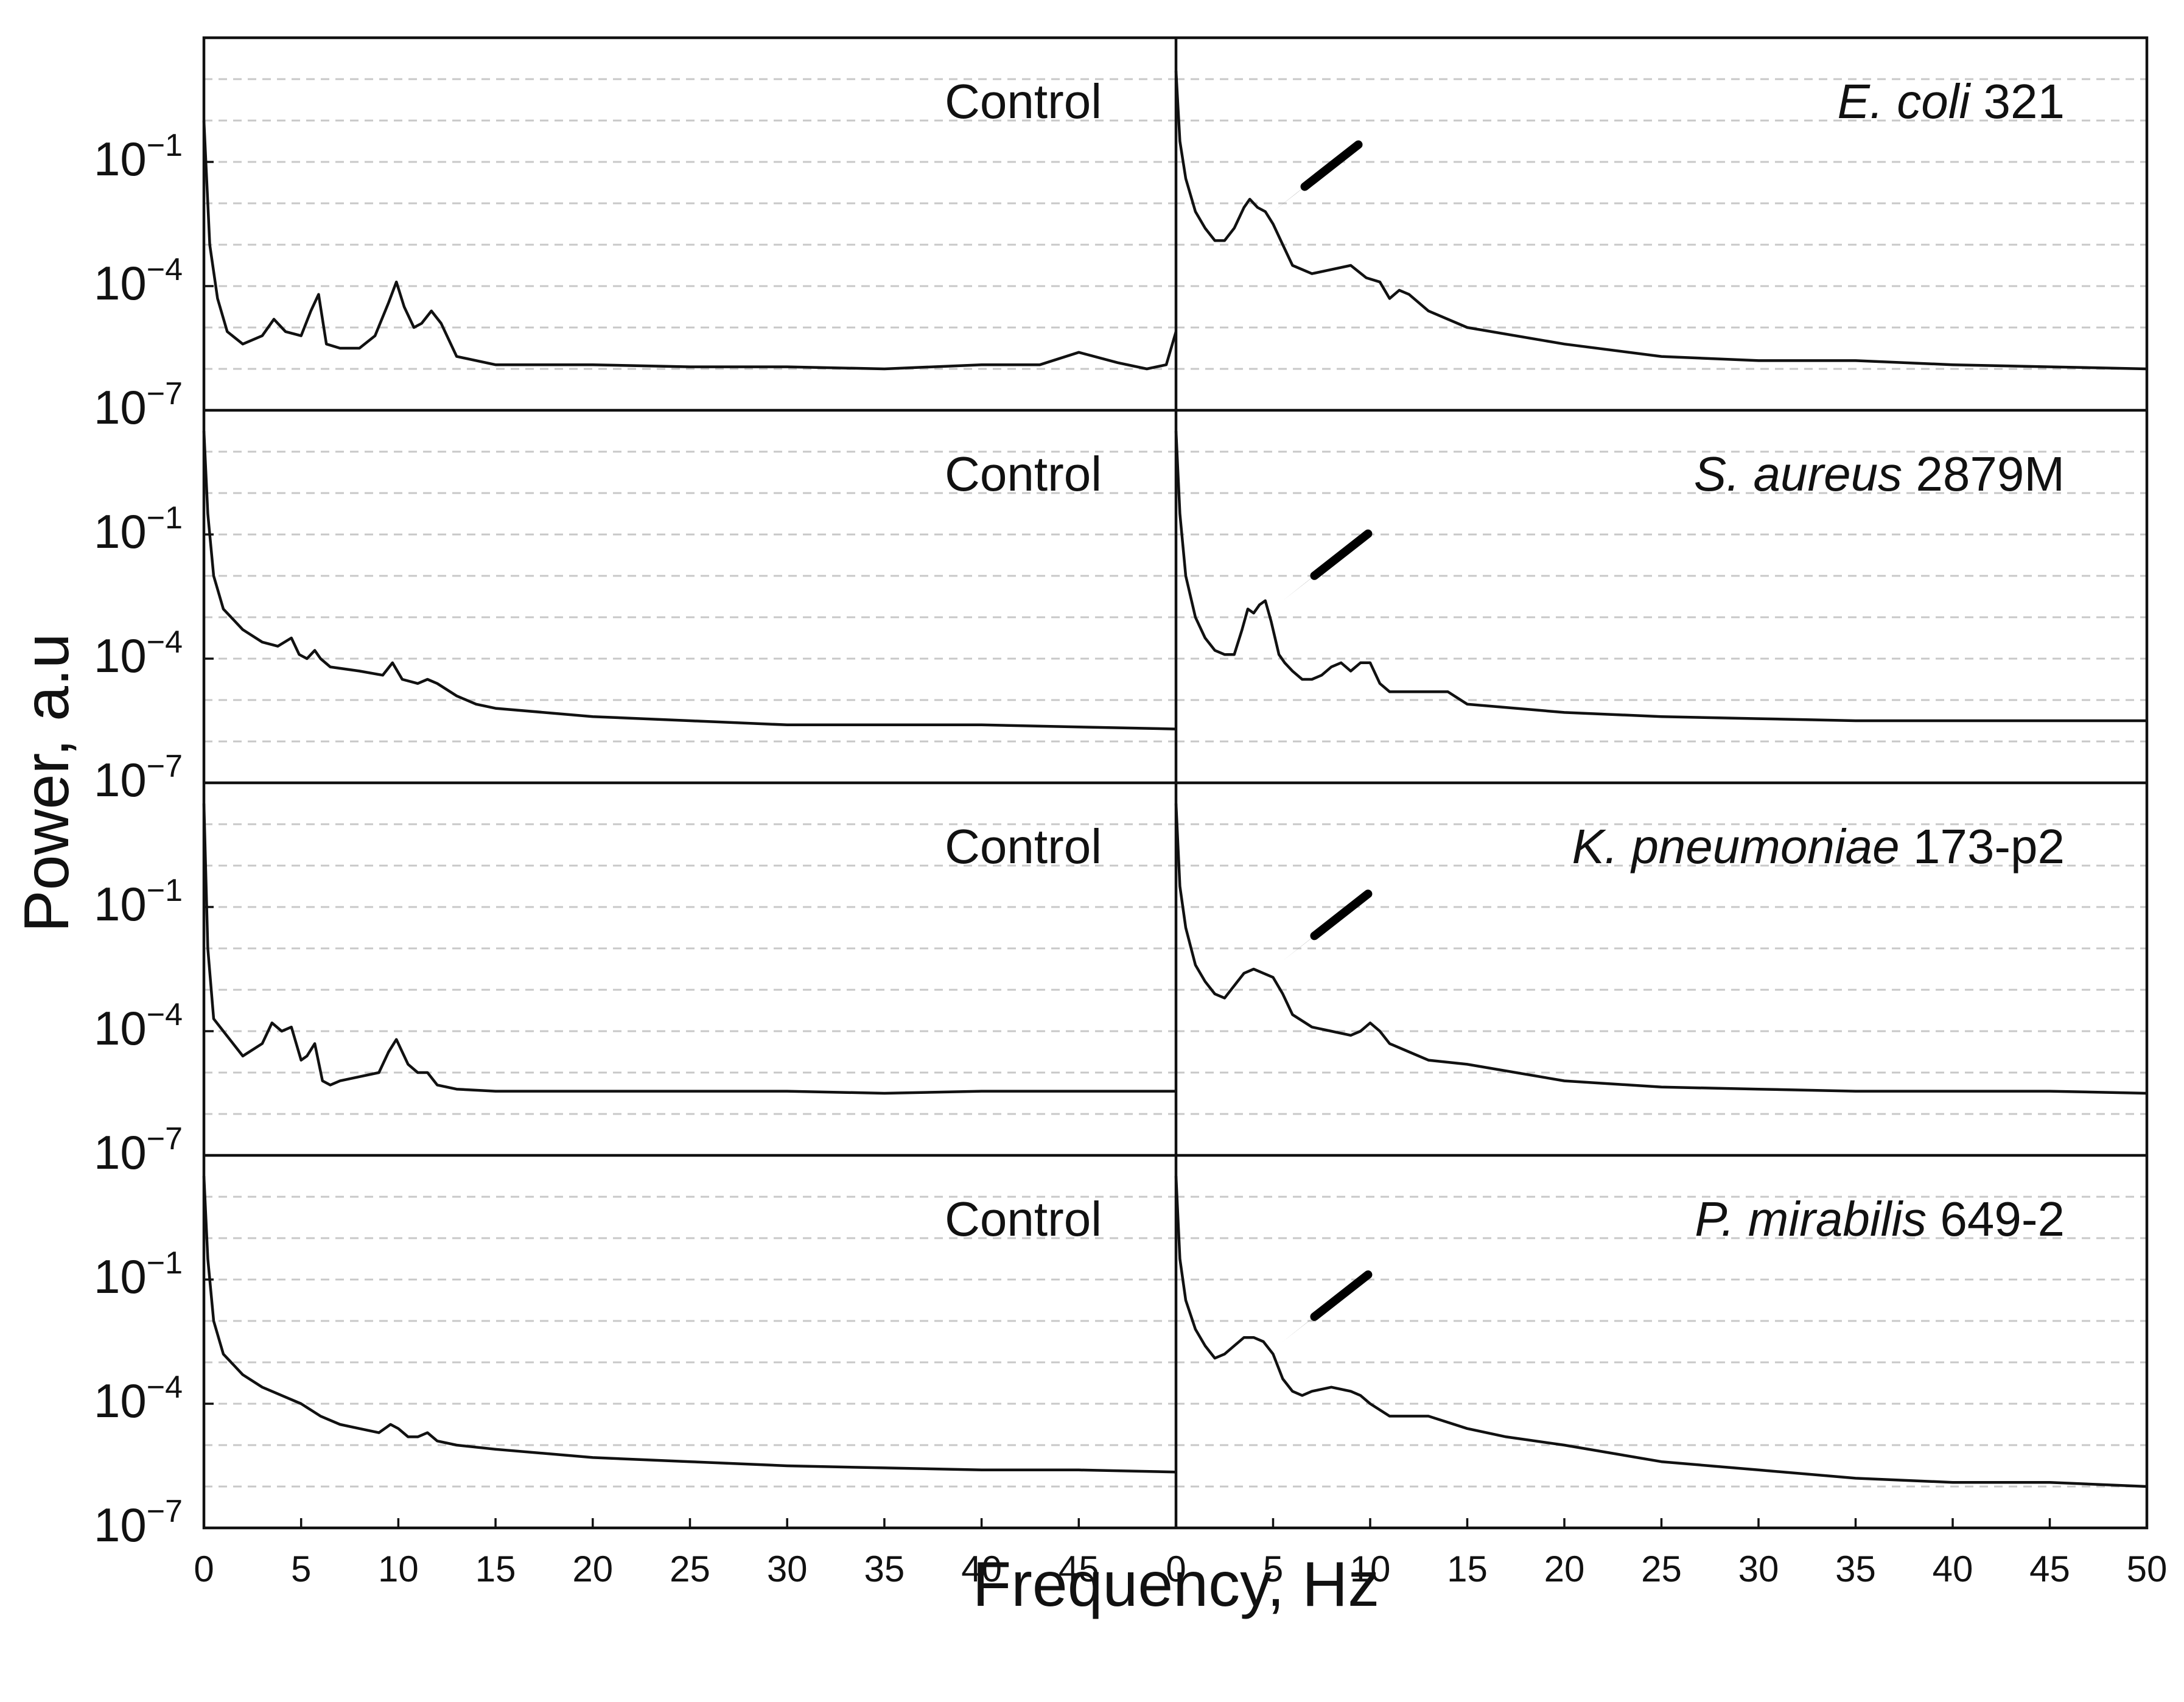 The image size is (2184, 1702). Describe the element at coordinates (204, 1569) in the screenshot. I see `x-tick-label-left: 0` at that location.